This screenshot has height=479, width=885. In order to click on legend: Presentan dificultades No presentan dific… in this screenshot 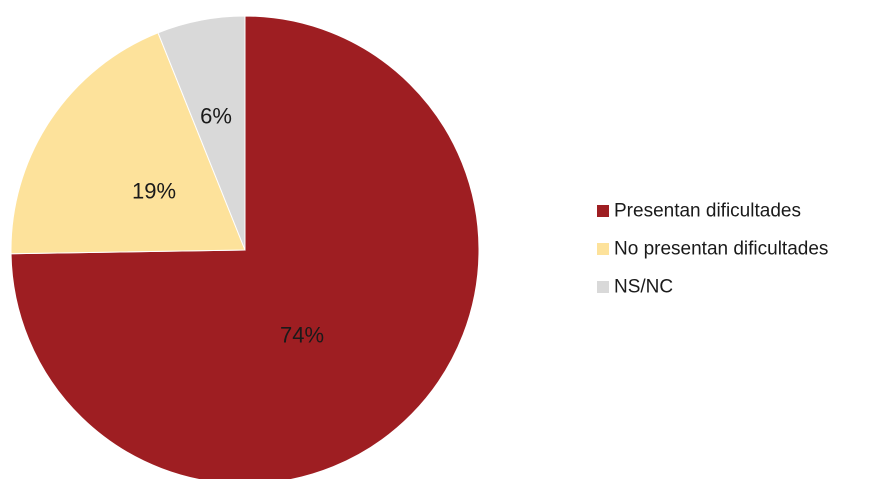, I will do `click(712, 249)`.